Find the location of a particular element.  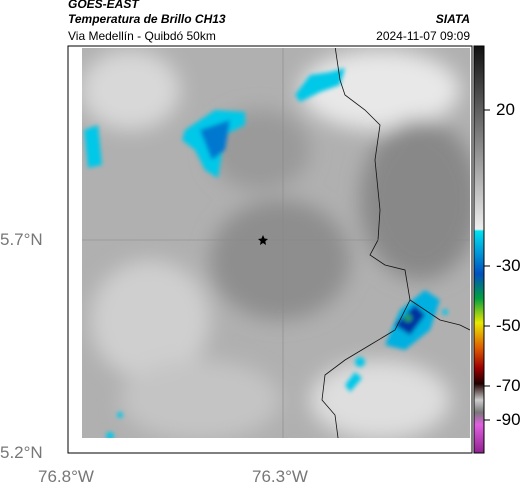

colorbar-label: -70 is located at coordinates (508, 385).